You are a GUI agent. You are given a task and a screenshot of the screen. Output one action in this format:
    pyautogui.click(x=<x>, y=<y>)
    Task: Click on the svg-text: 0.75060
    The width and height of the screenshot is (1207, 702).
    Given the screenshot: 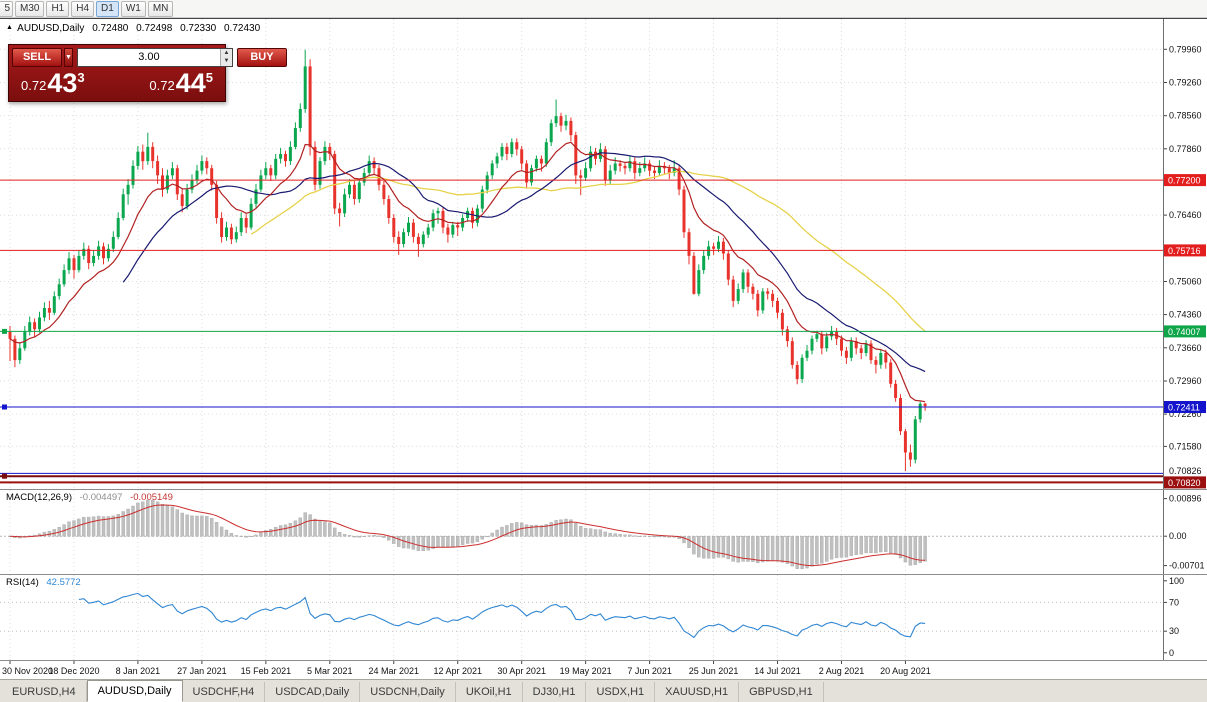 What is the action you would take?
    pyautogui.click(x=1185, y=282)
    